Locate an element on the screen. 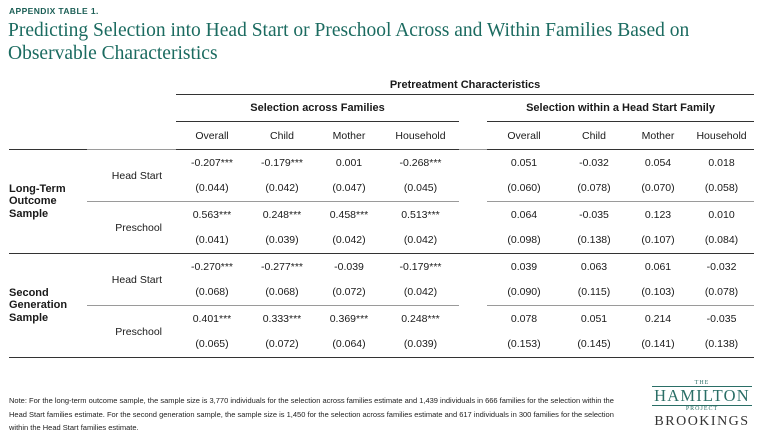 This screenshot has height=438, width=768. coef-cell: 0.333*** is located at coordinates (282, 318).